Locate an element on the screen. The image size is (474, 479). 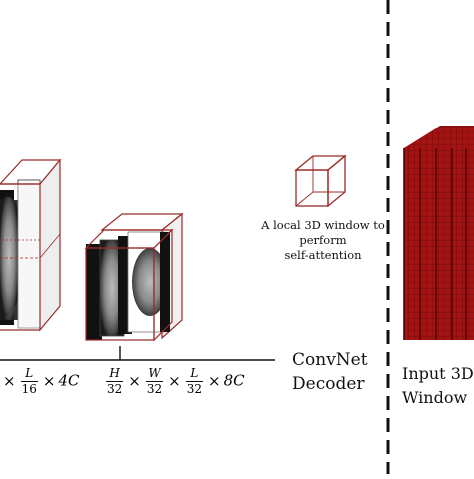
wireframe-cube-icon is located at coordinates (320, 181).